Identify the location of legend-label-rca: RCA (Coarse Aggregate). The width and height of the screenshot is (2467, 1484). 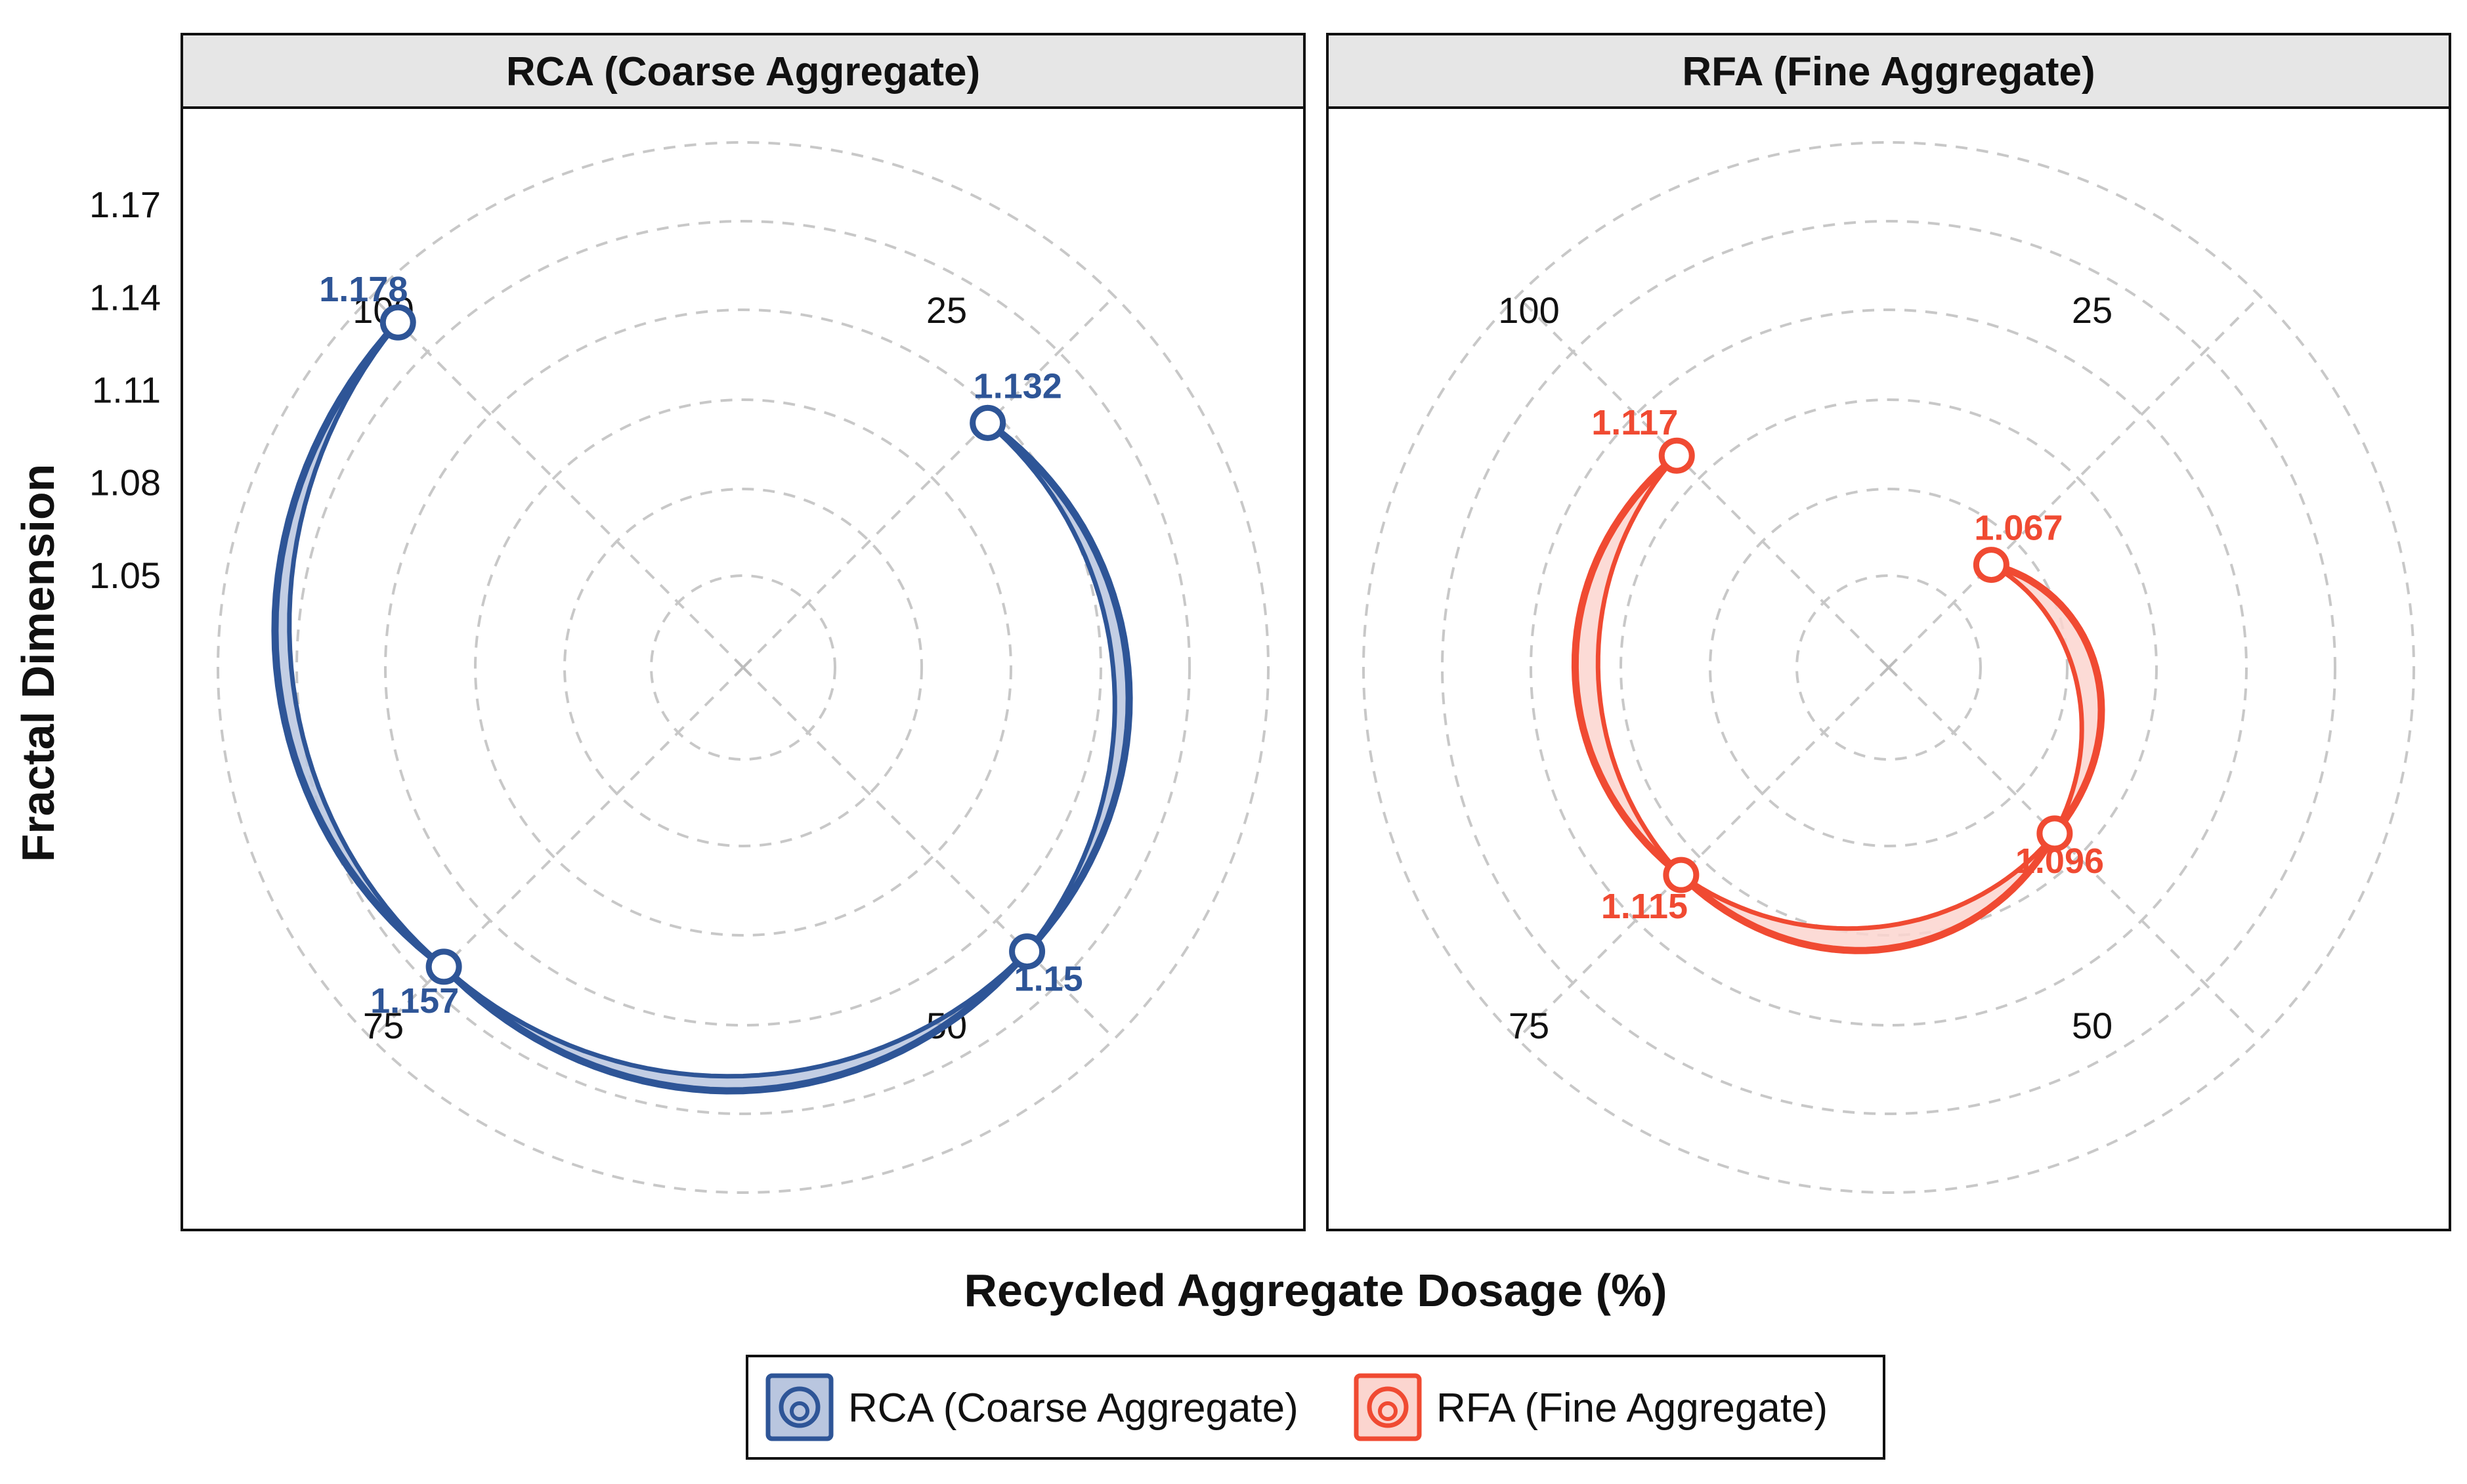
(1073, 1409).